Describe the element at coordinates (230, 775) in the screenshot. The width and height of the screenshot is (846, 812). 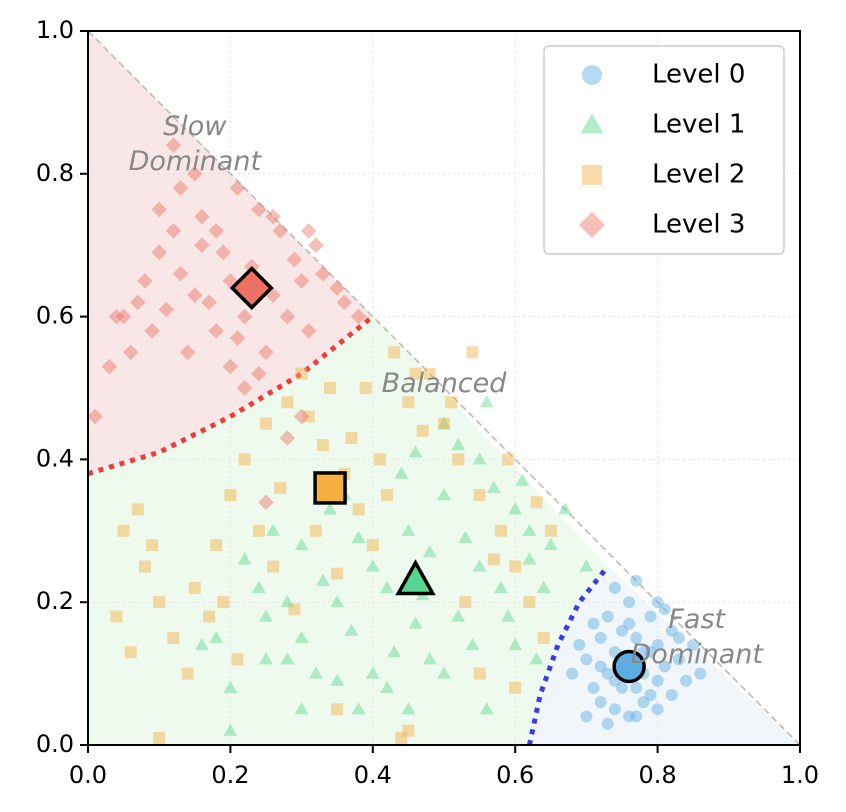
I see `x-tick-label: 0.2` at that location.